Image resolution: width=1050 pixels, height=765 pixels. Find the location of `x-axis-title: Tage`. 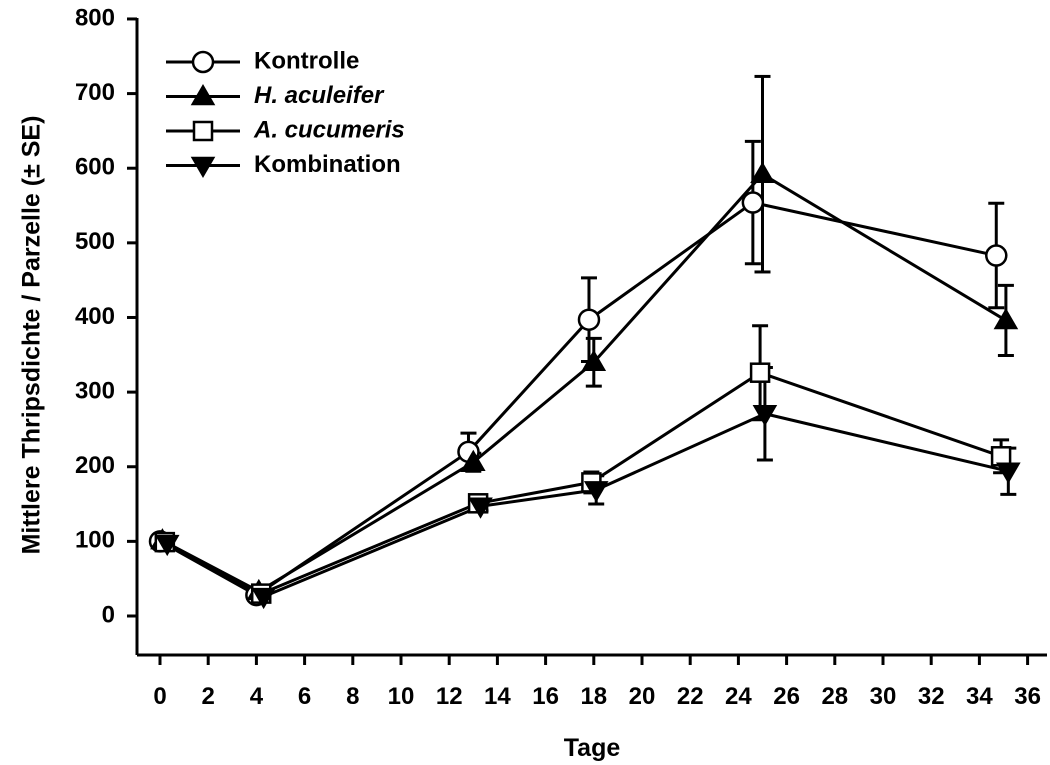

x-axis-title: Tage is located at coordinates (592, 748).